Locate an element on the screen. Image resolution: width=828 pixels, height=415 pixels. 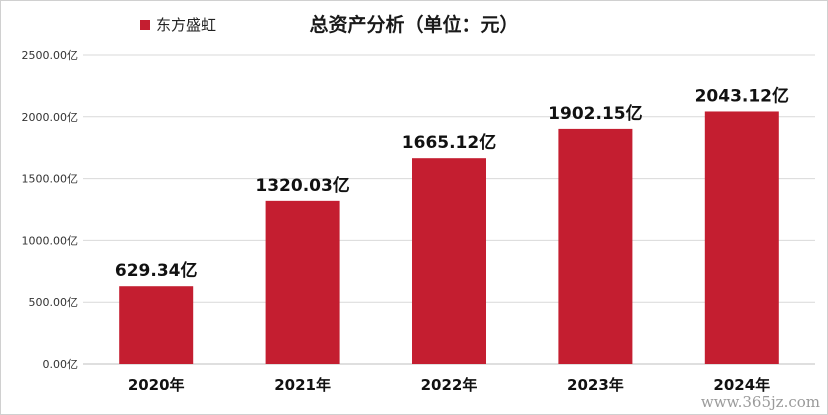
x-tick-label: 2021年 is located at coordinates (302, 385).